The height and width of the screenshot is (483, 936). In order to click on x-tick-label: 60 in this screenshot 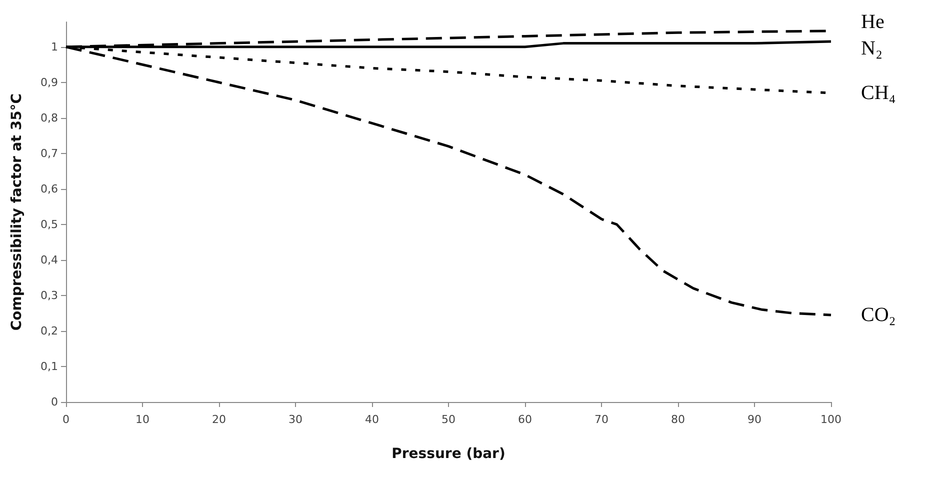, I will do `click(525, 419)`.